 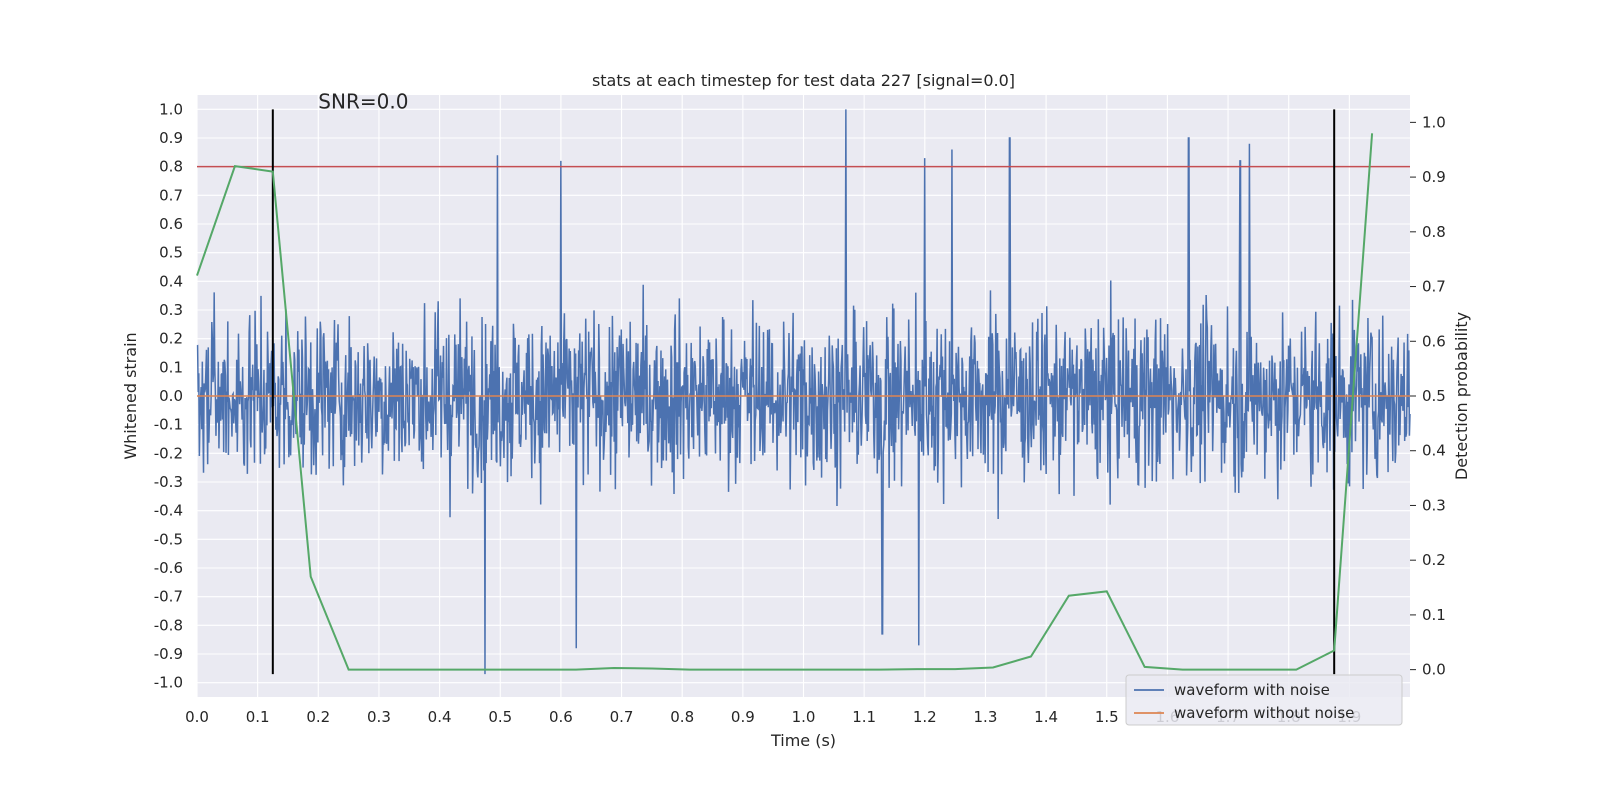 I want to click on legend-label-noise: waveform with noise, so click(x=1252, y=690).